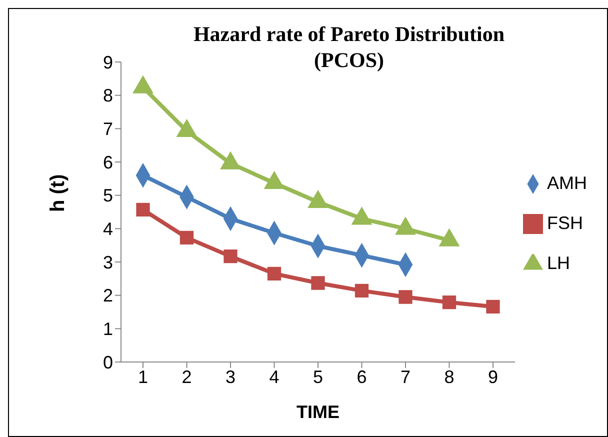 The image size is (608, 437). Describe the element at coordinates (58, 193) in the screenshot. I see `y-axis-title: h (t)` at that location.